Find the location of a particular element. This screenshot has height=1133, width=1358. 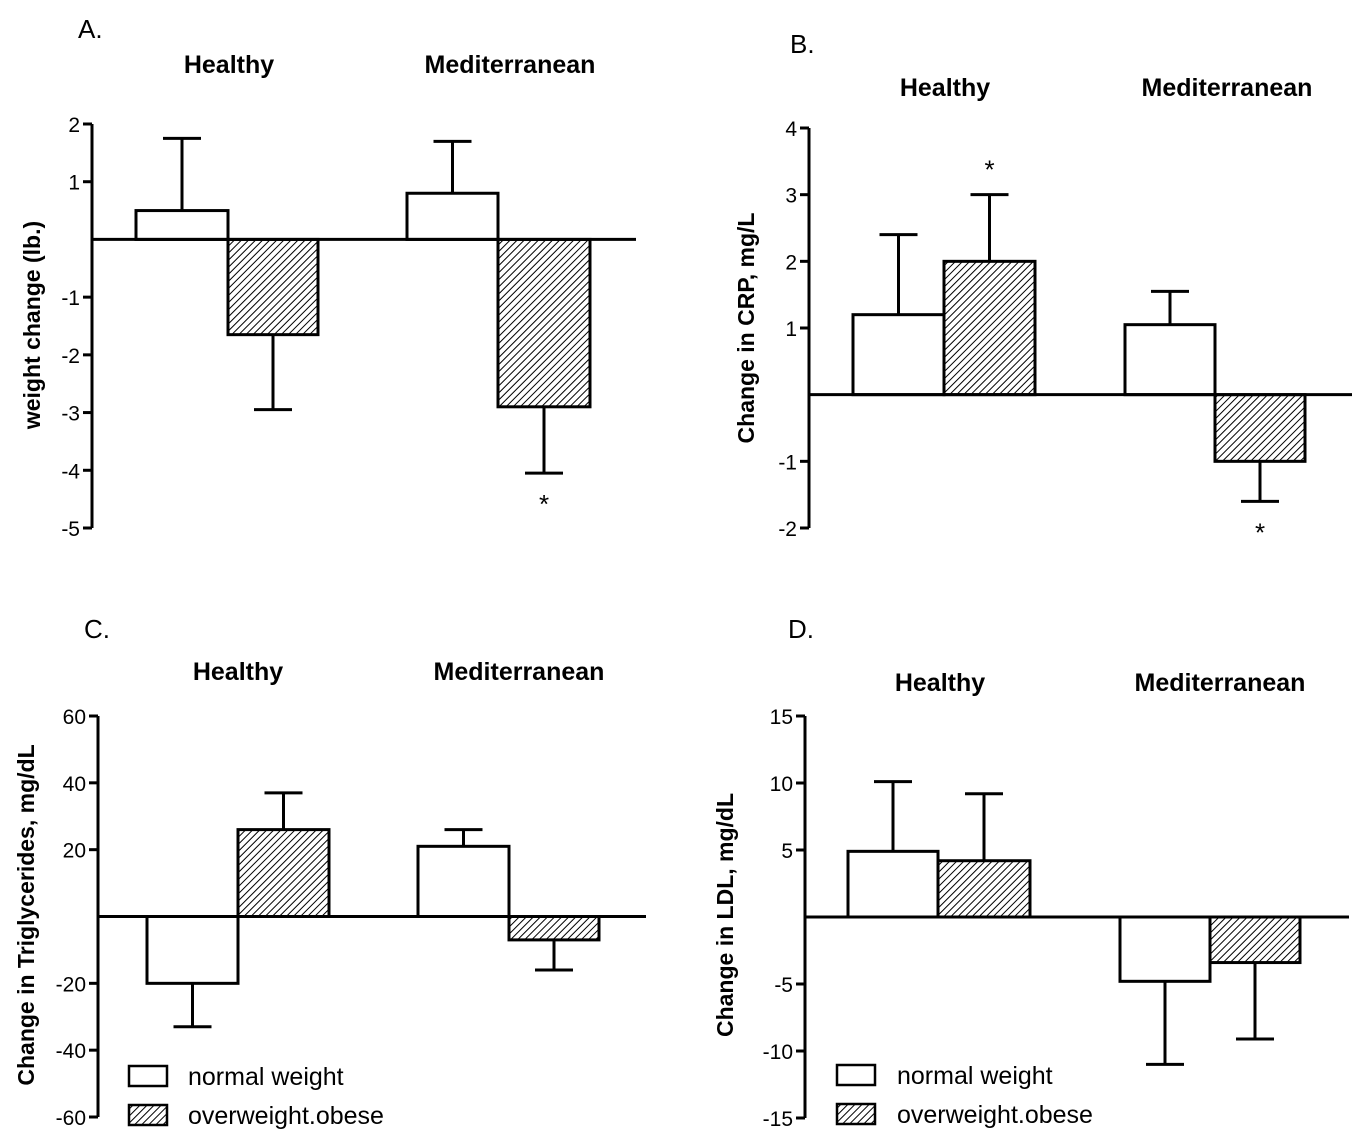

legend-c: normal weight overweight.obese is located at coordinates (255, 1096).